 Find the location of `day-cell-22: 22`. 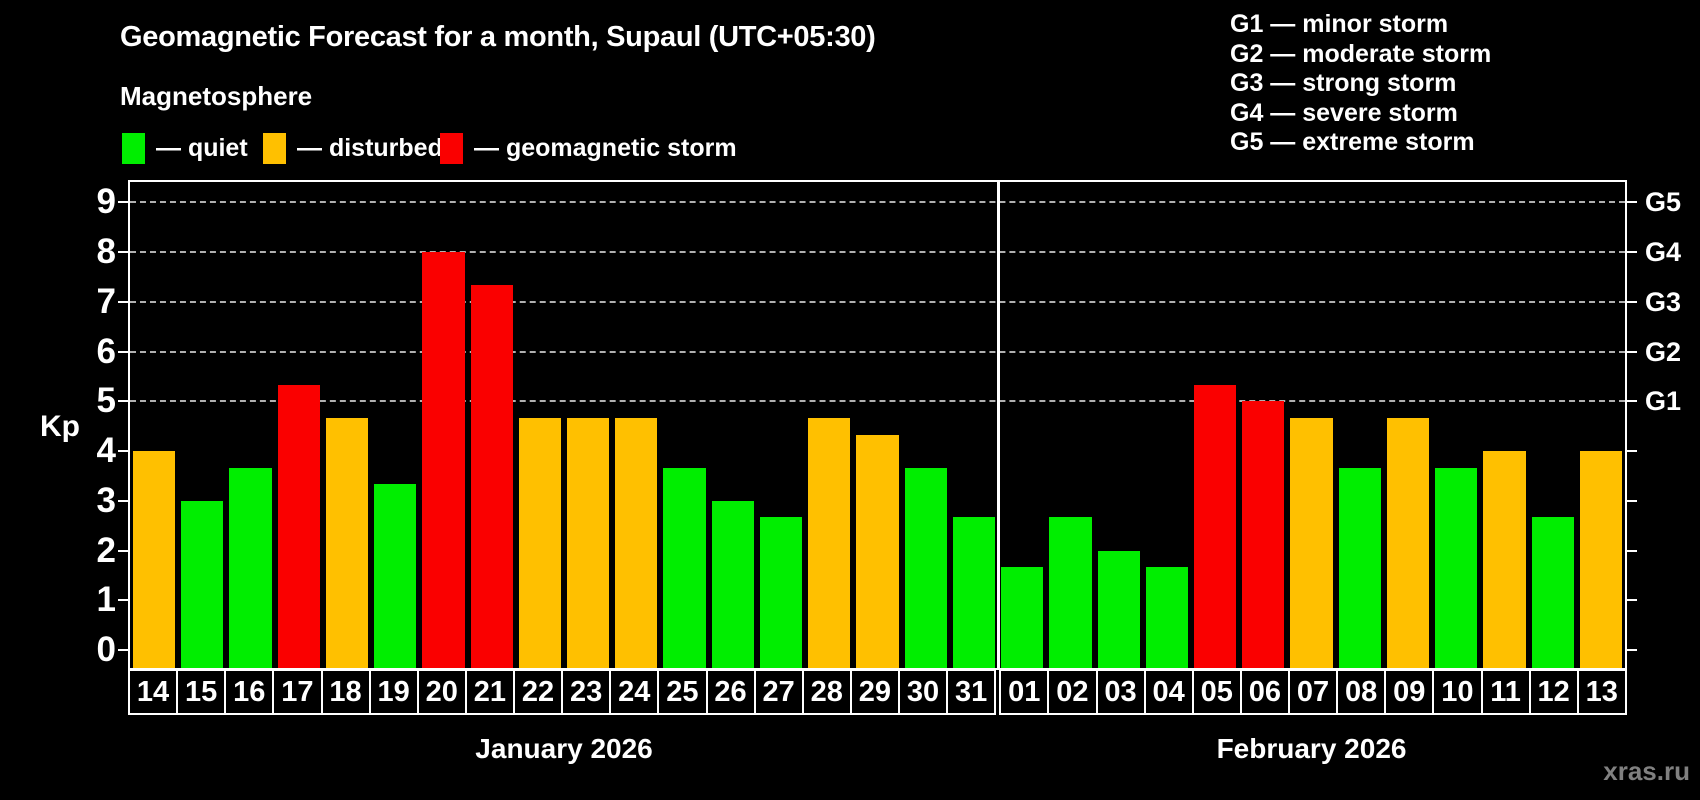

day-cell-22: 22 is located at coordinates (538, 692).